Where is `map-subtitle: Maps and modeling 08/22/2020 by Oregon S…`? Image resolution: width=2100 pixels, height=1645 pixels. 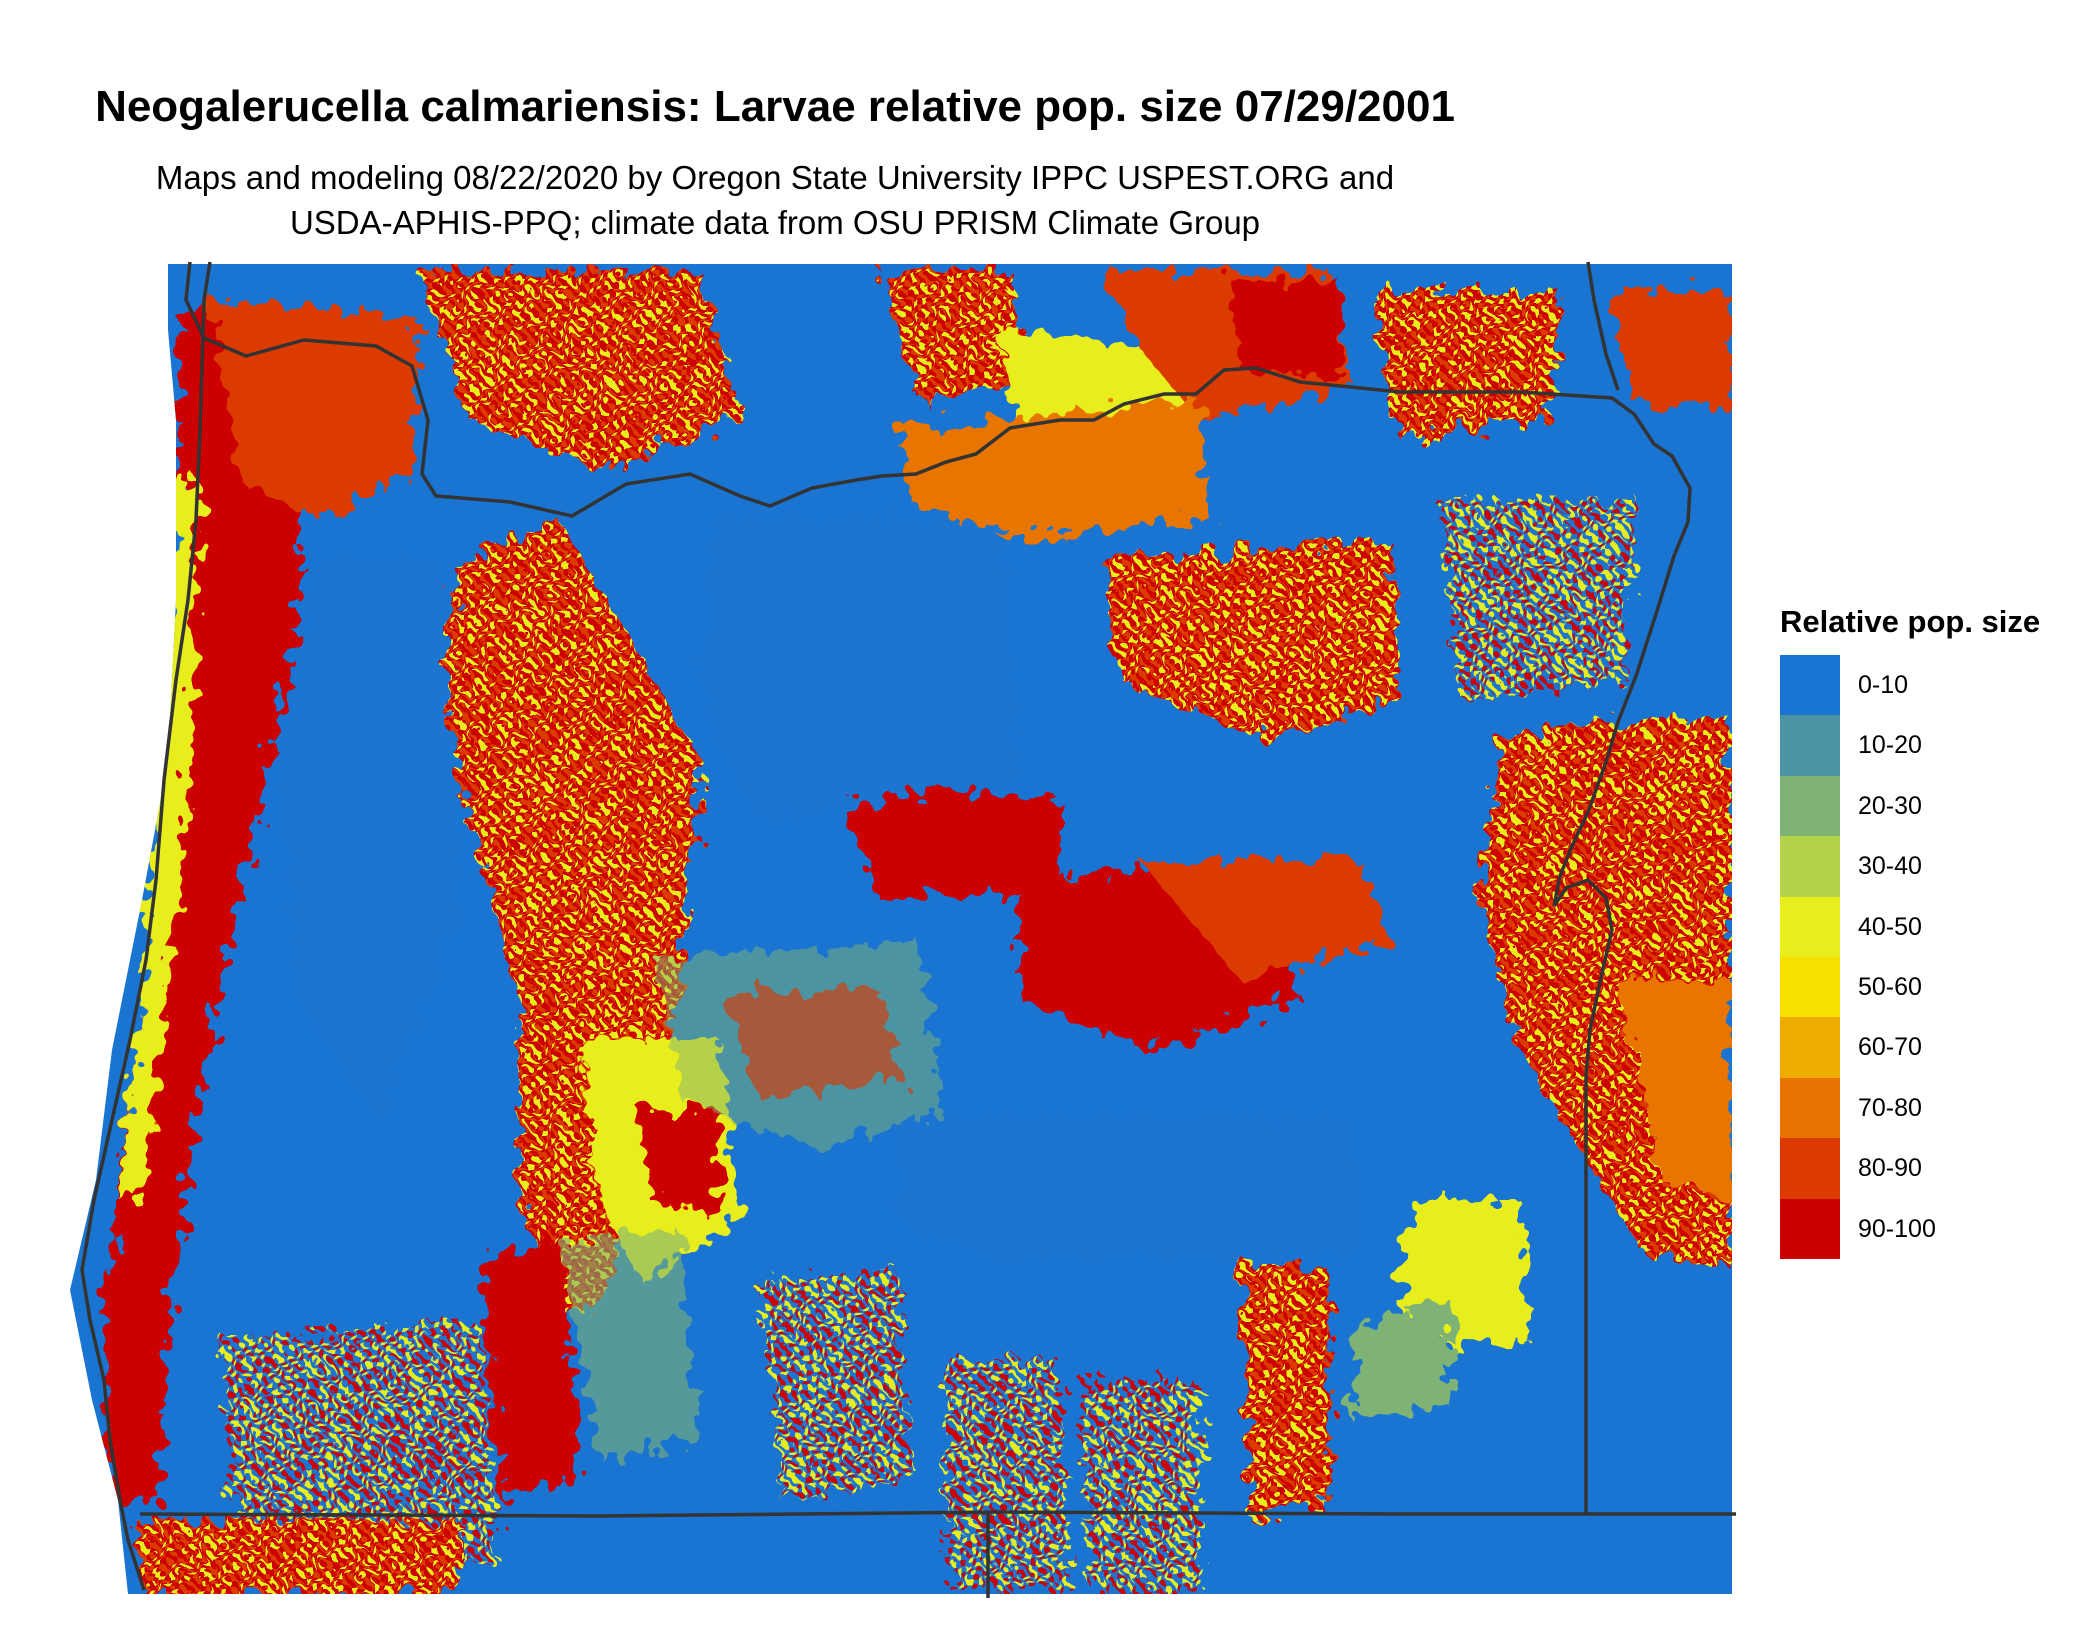 map-subtitle: Maps and modeling 08/22/2020 by Oregon S… is located at coordinates (775, 200).